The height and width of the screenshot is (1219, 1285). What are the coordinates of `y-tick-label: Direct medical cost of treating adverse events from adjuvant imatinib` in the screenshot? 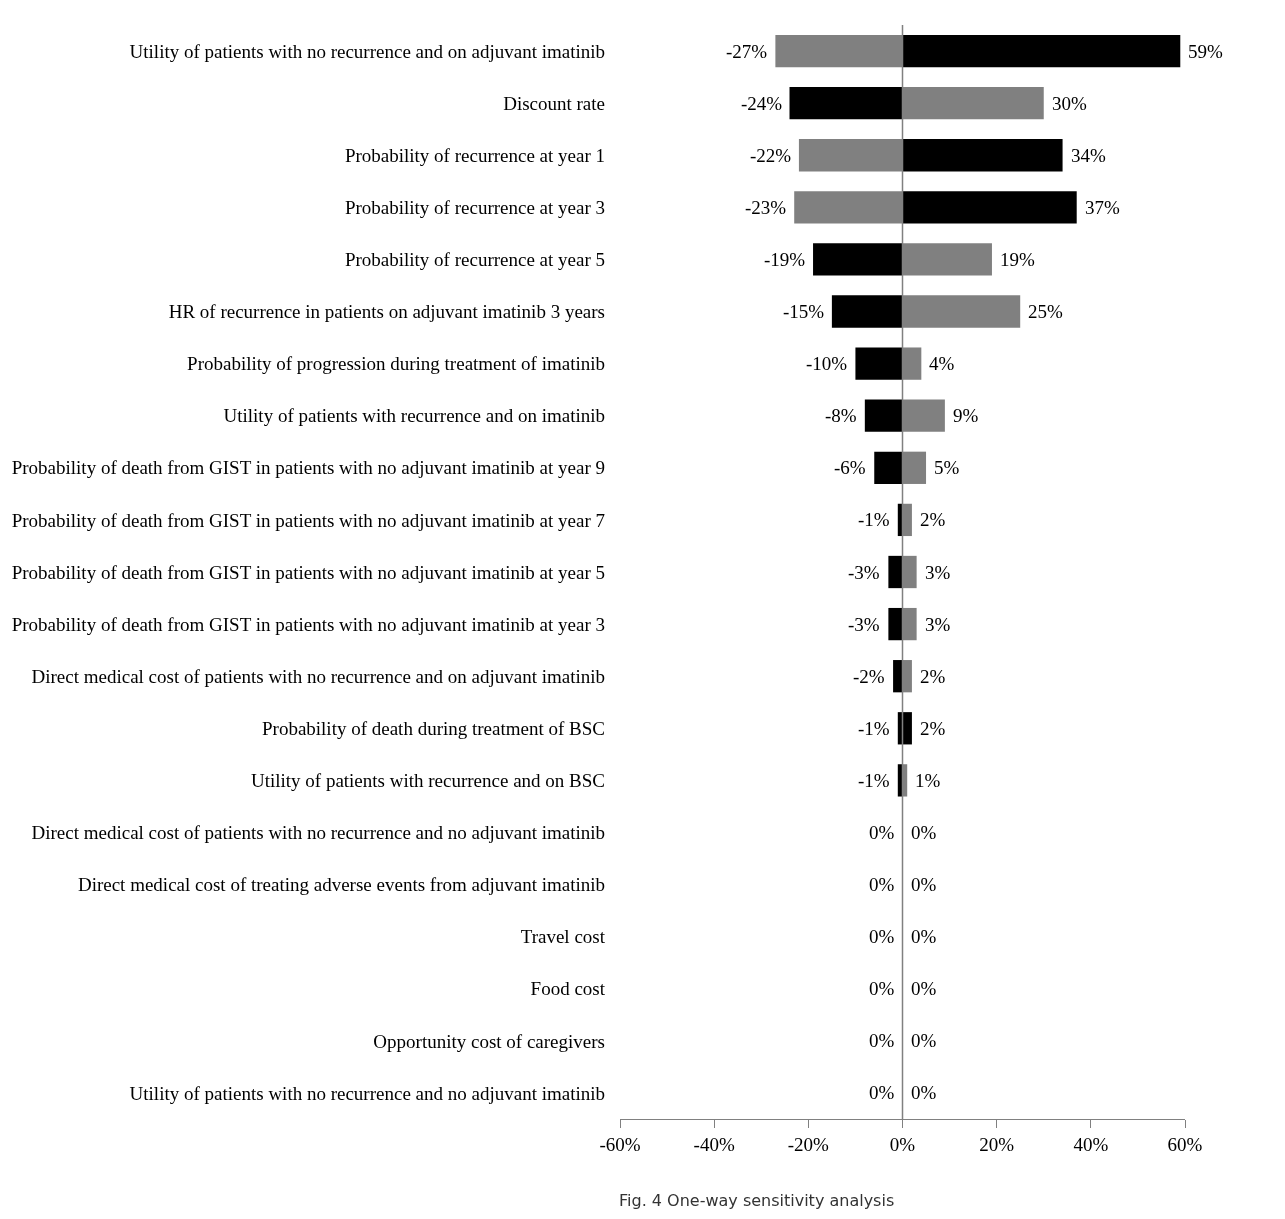 It's located at (341, 885).